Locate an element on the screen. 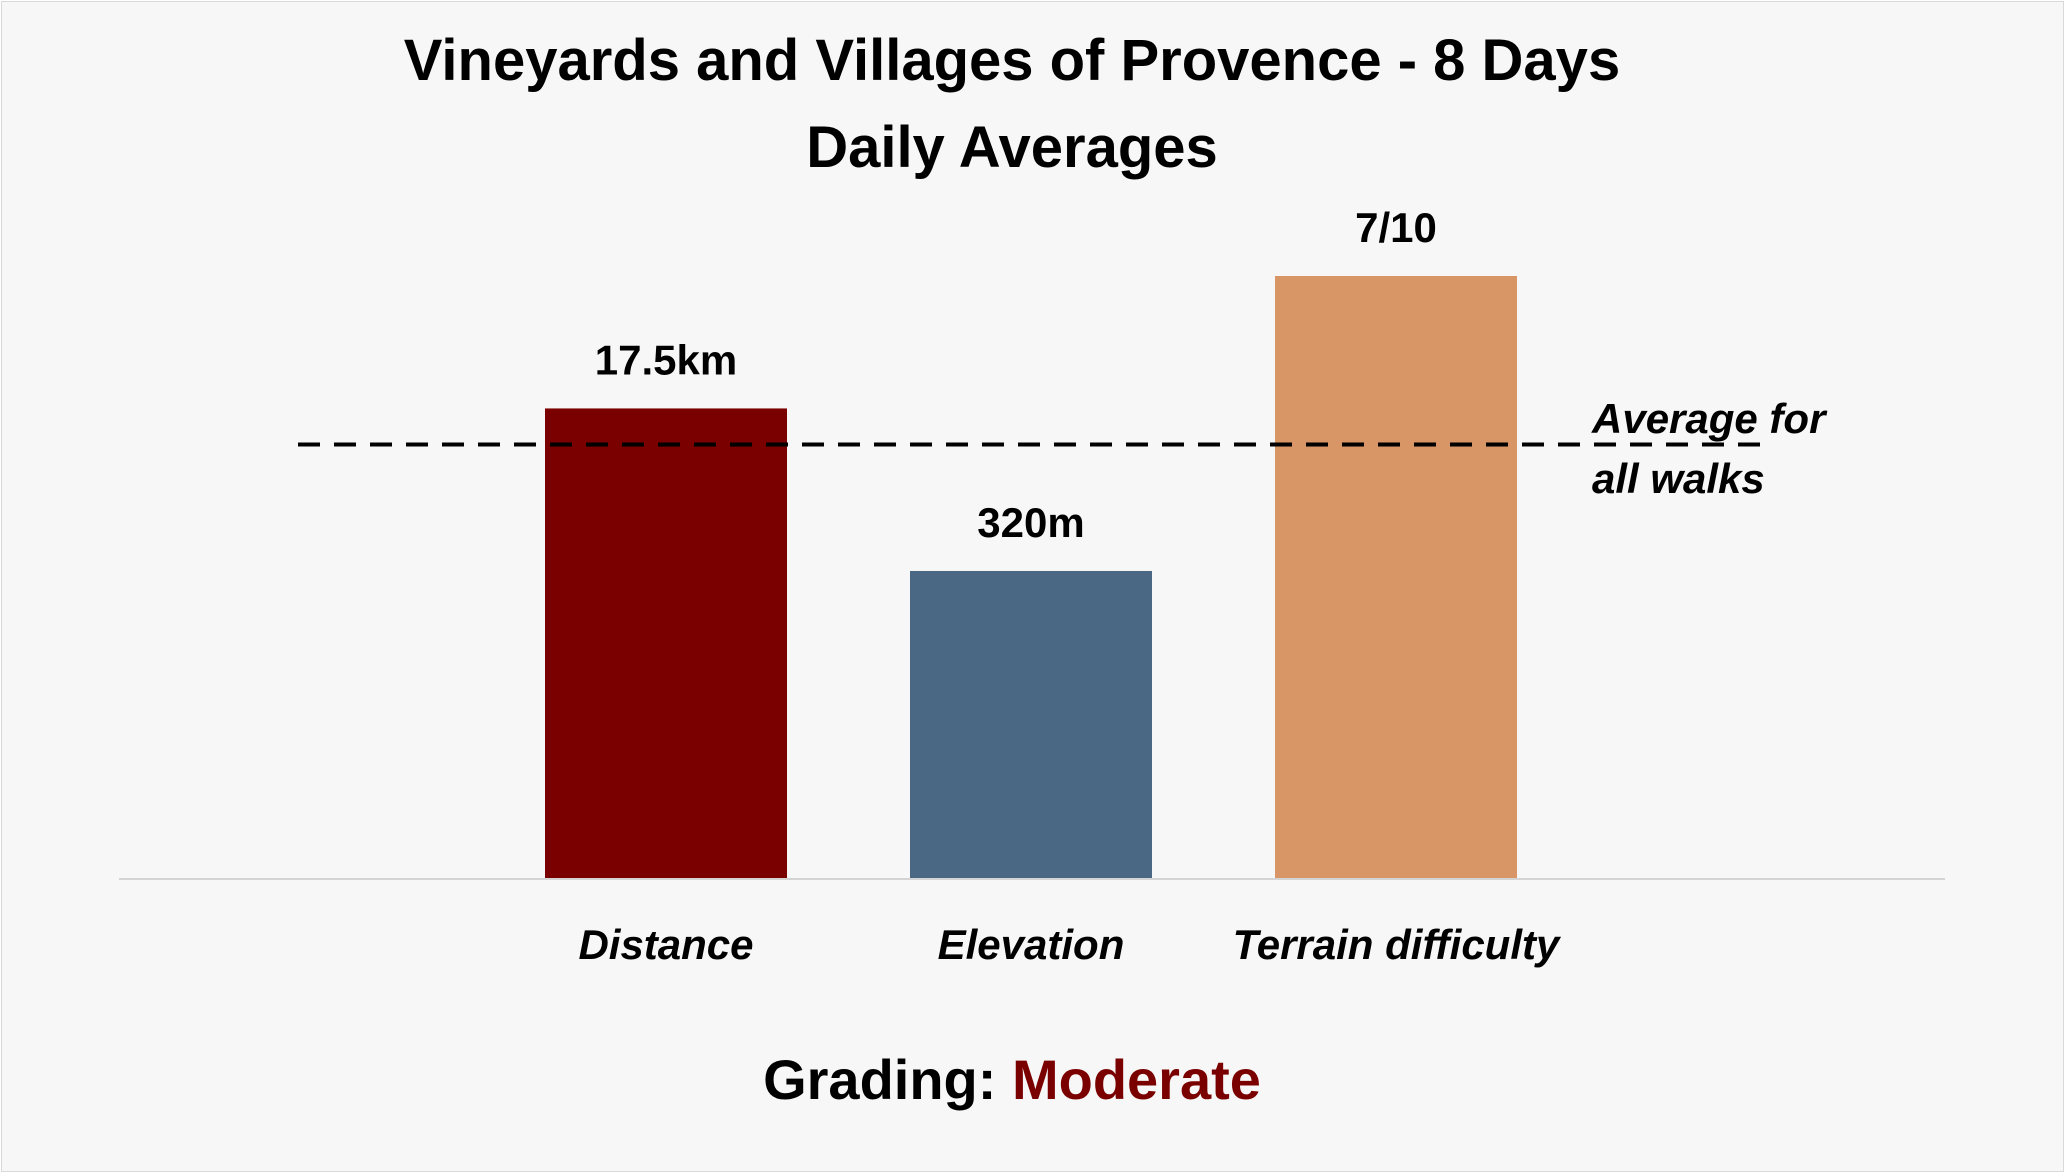  grading-label: Grading: is located at coordinates (879, 1079).